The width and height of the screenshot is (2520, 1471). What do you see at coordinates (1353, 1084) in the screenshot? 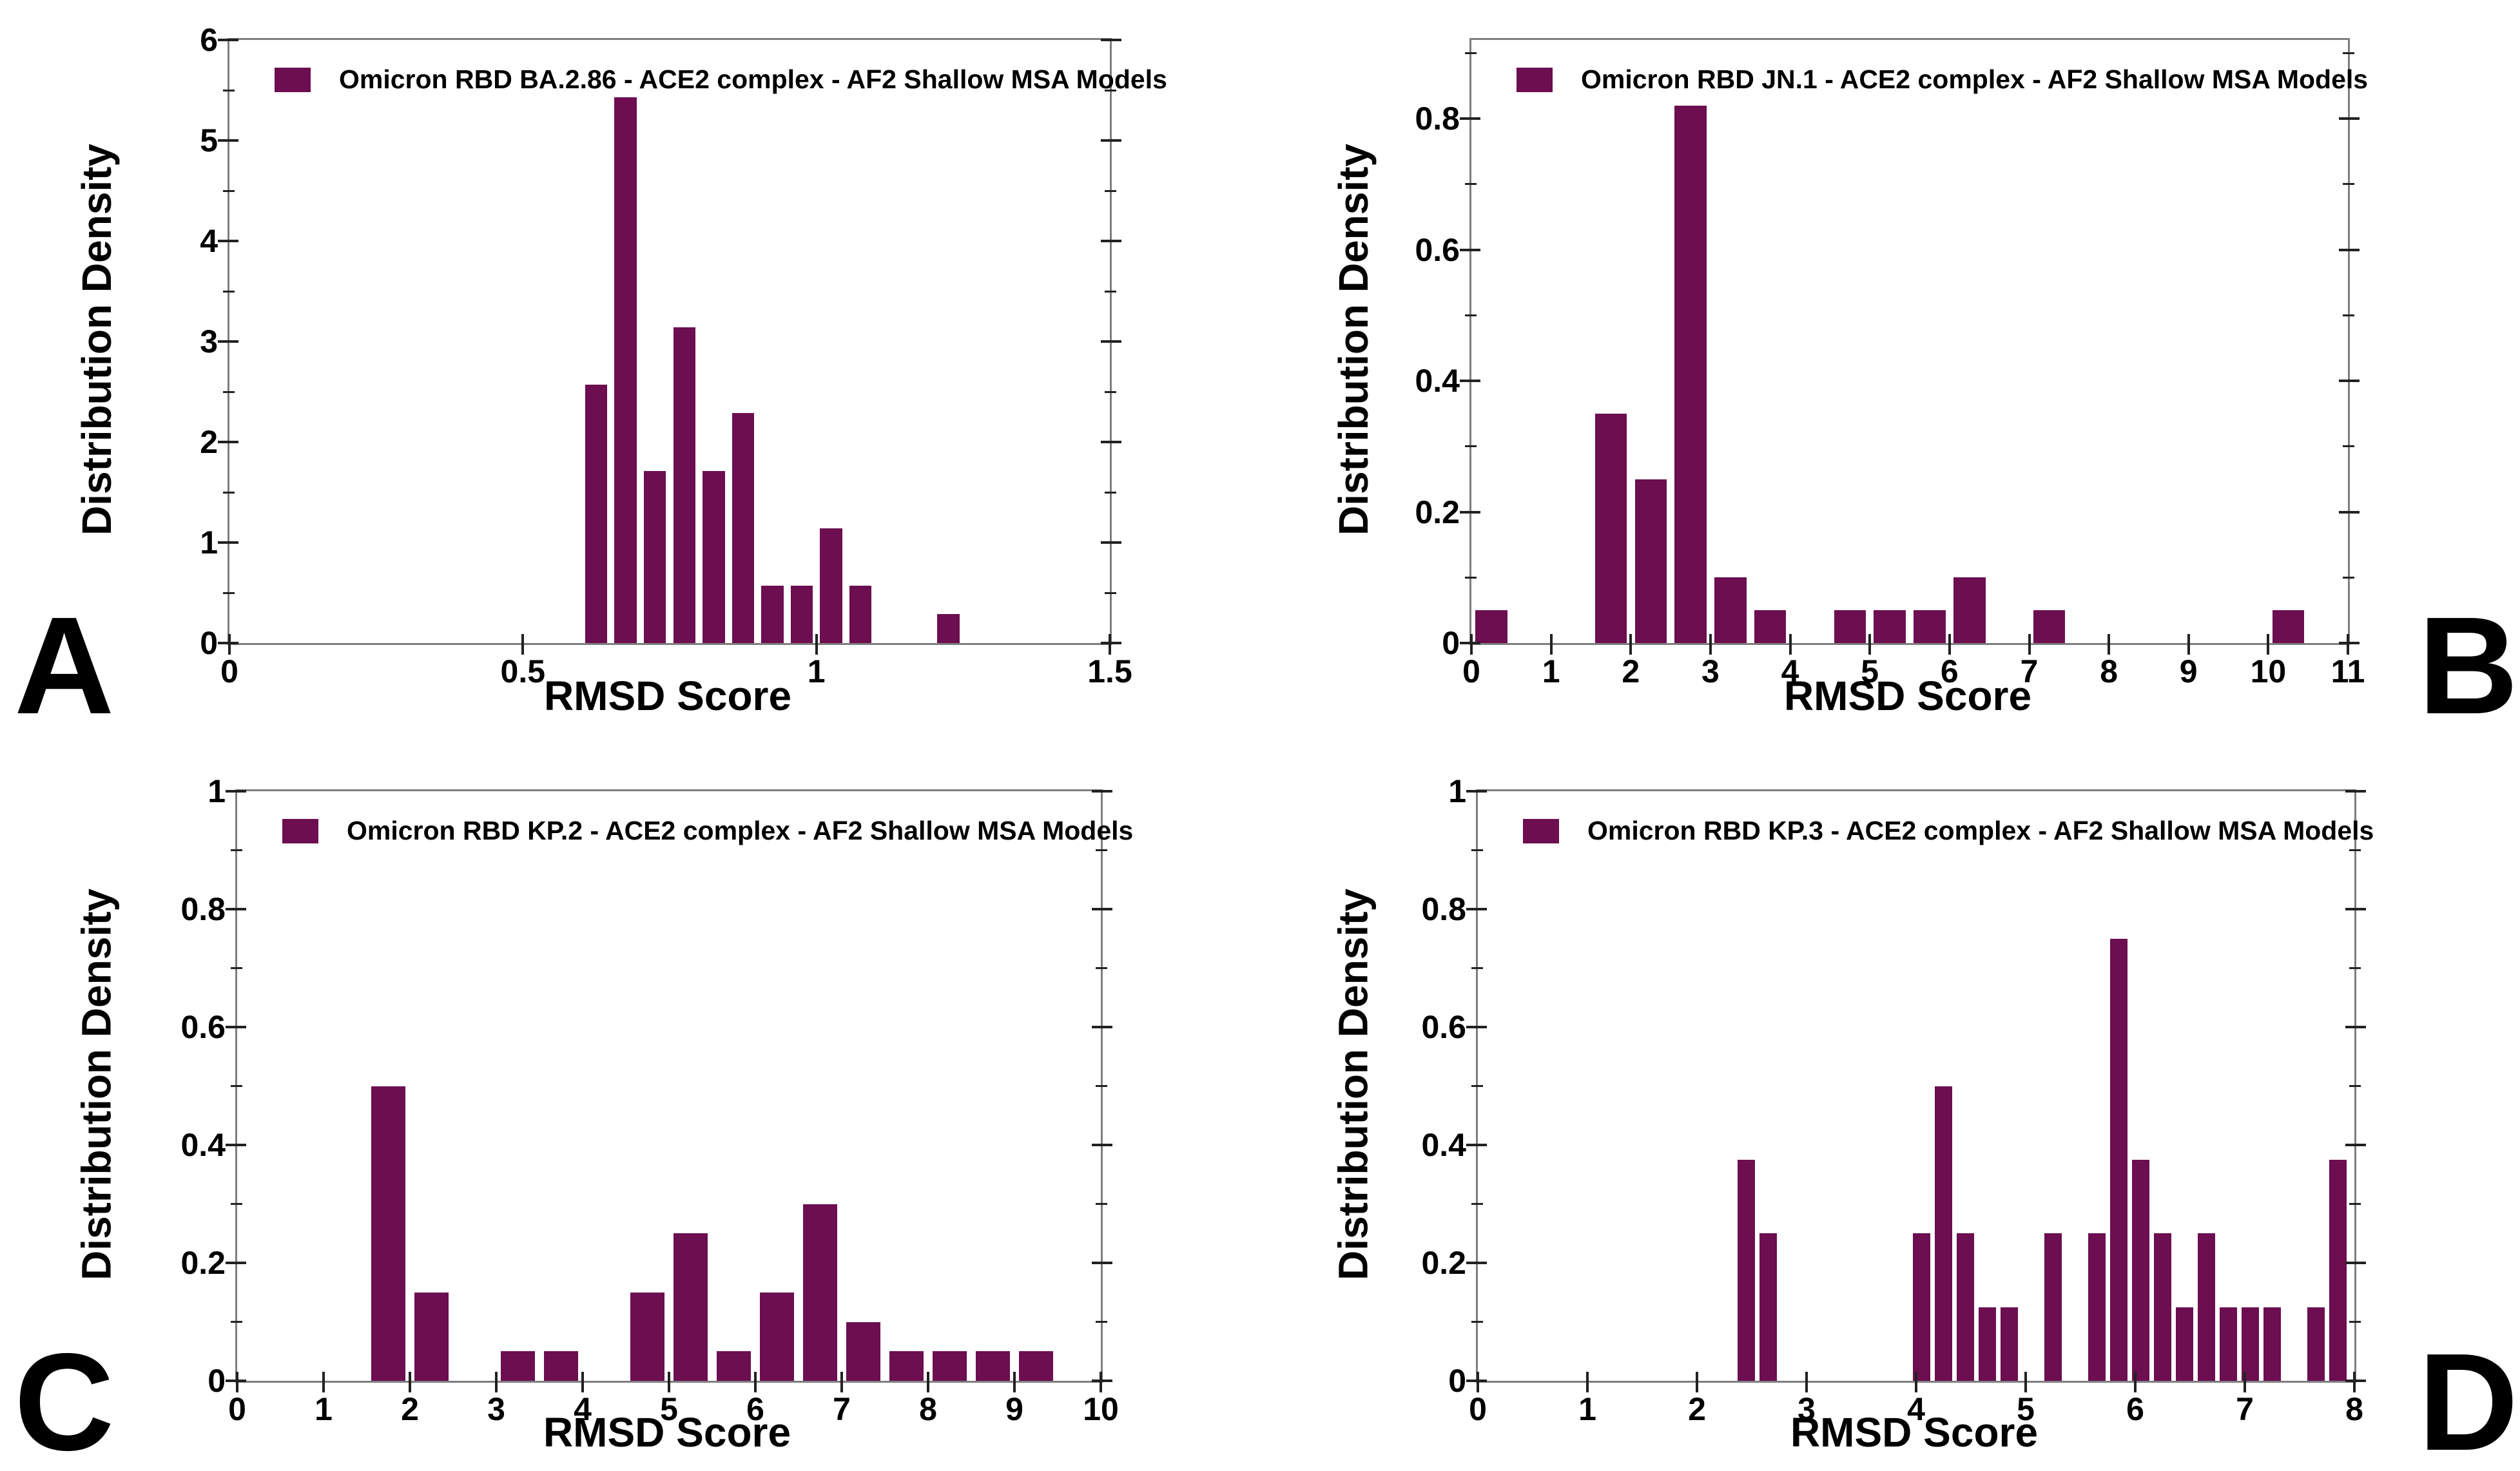
I see `y-axis-title-d: Distribution Density` at bounding box center [1353, 1084].